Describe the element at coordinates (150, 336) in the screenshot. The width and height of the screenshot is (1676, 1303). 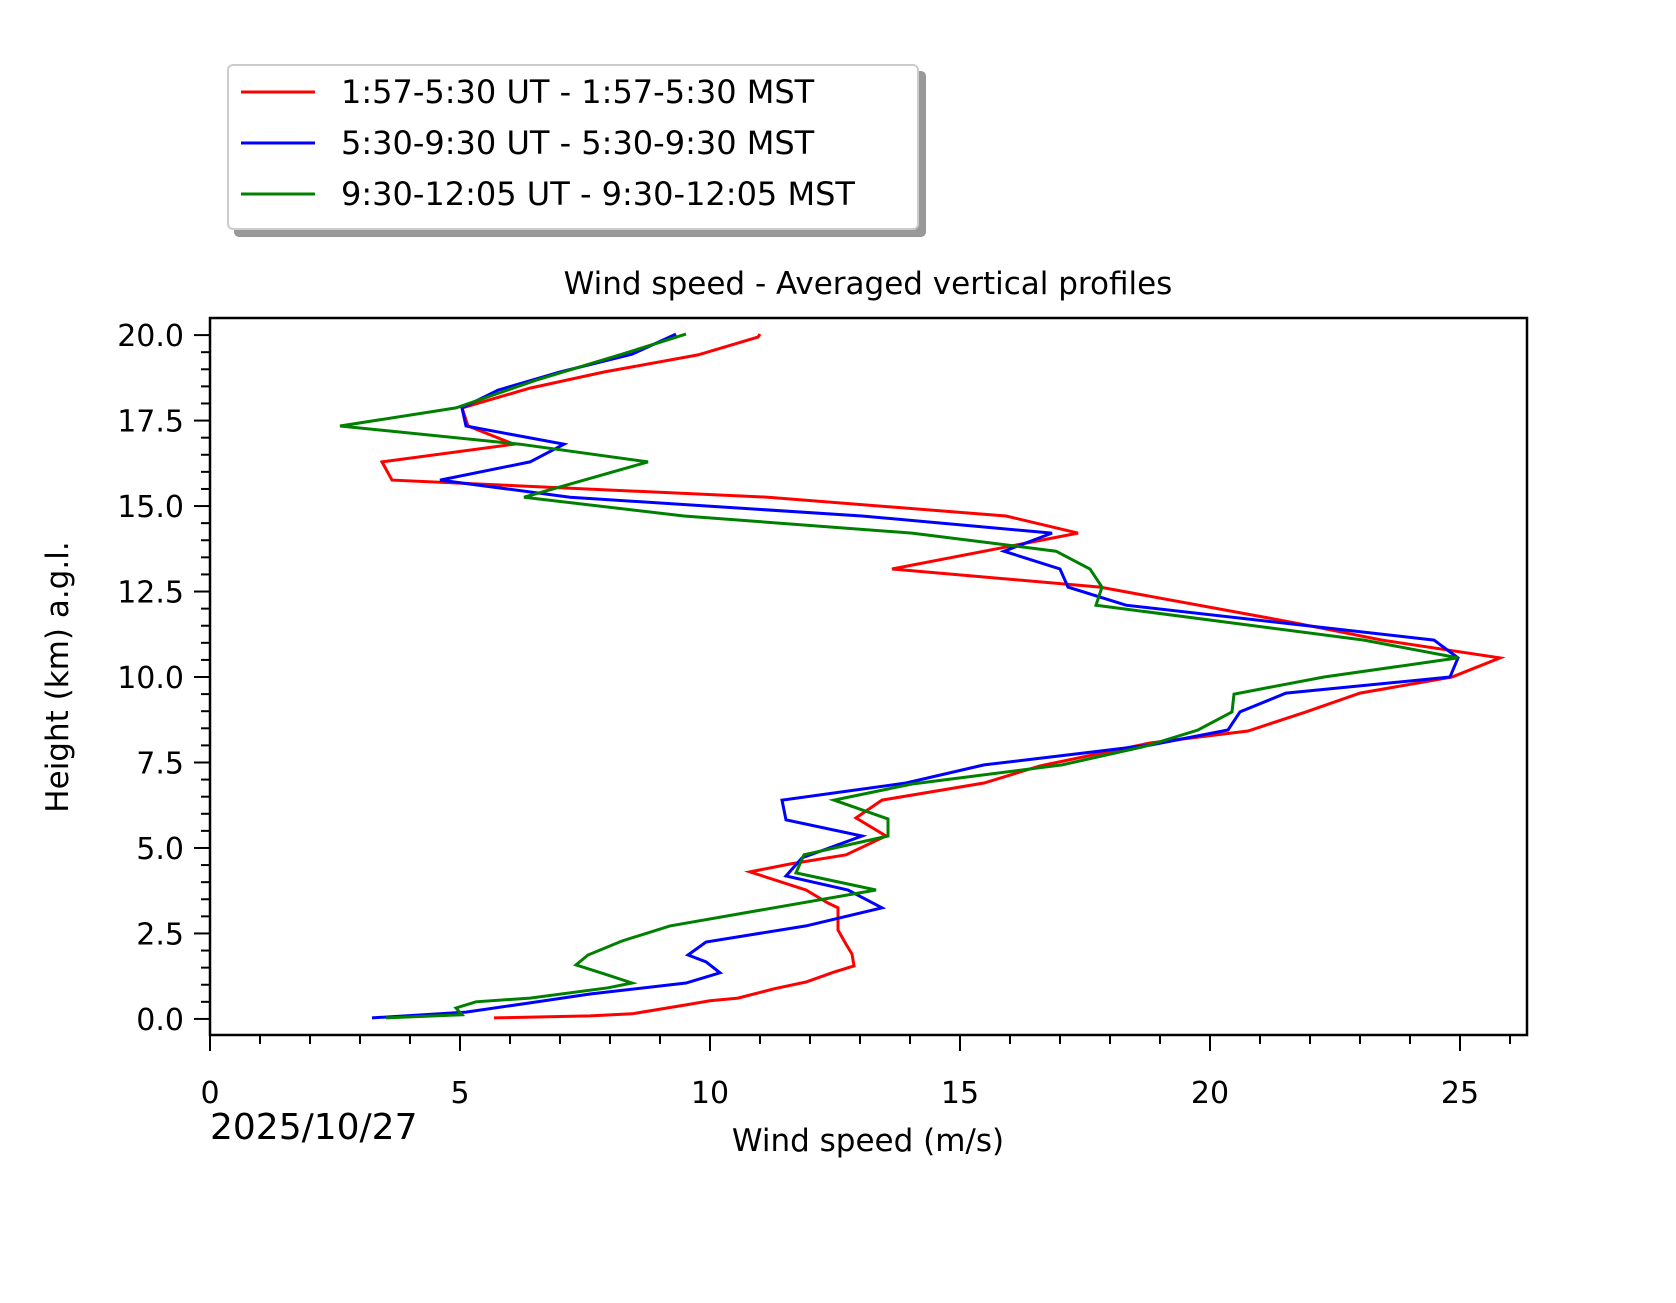
I see `y-tick-label: 20.0` at that location.